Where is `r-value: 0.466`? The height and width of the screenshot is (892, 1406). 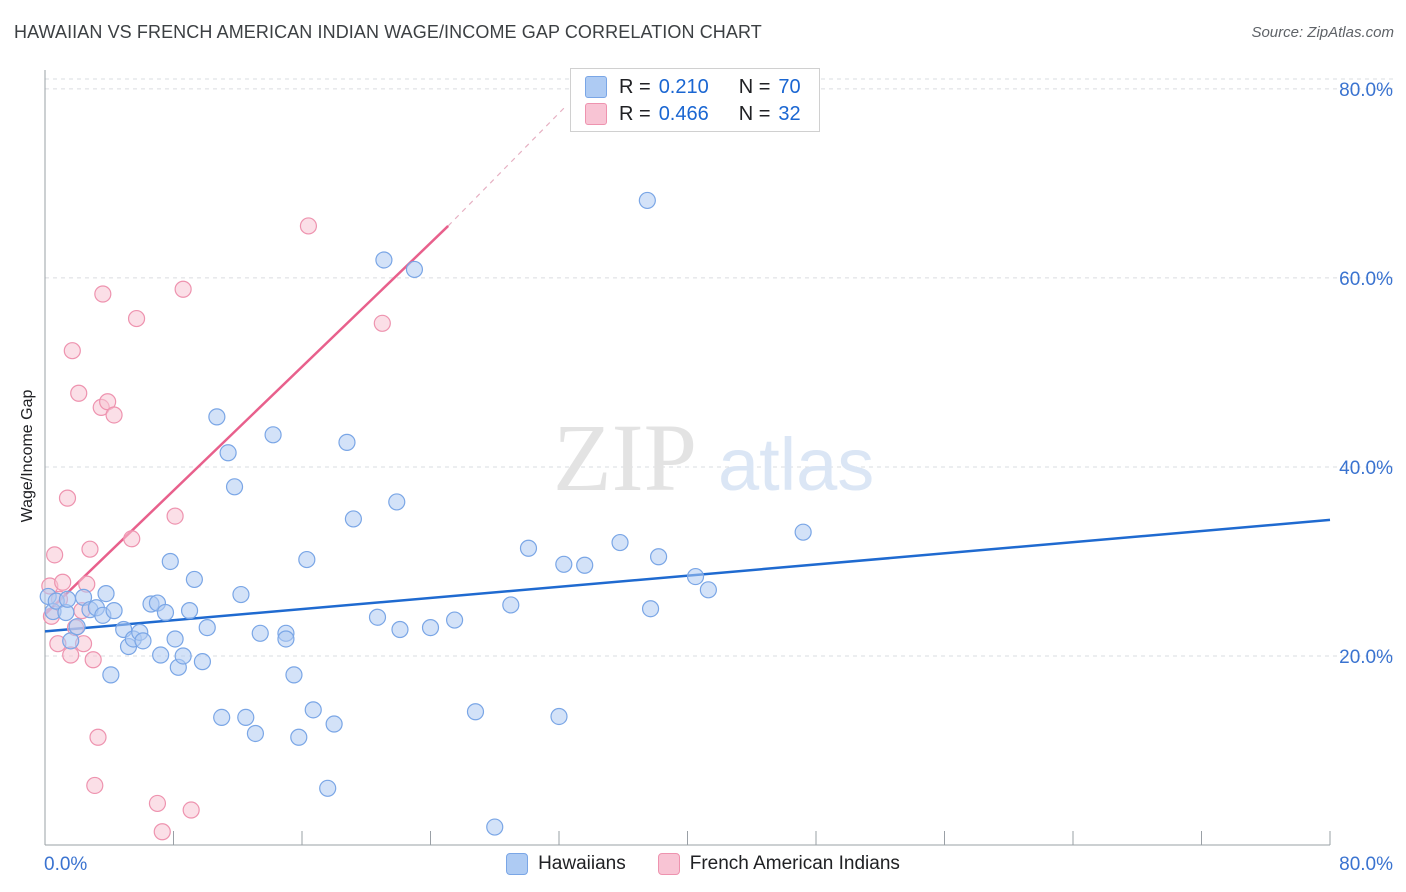
r-value: 0.466 is located at coordinates (683, 113).